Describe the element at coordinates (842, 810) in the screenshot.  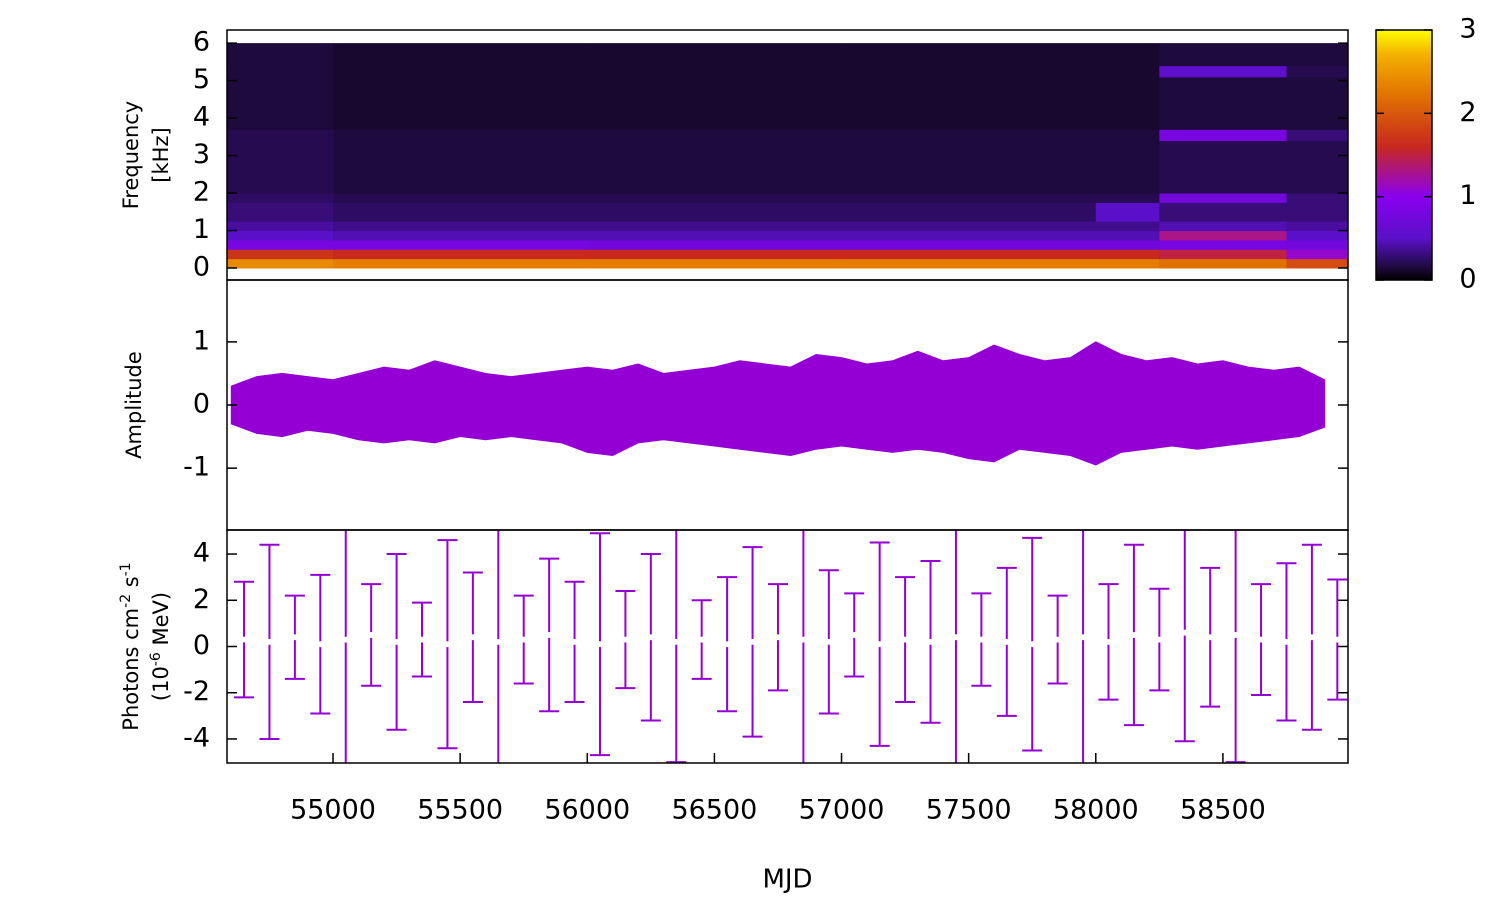
I see `x-tick-label: 57000` at that location.